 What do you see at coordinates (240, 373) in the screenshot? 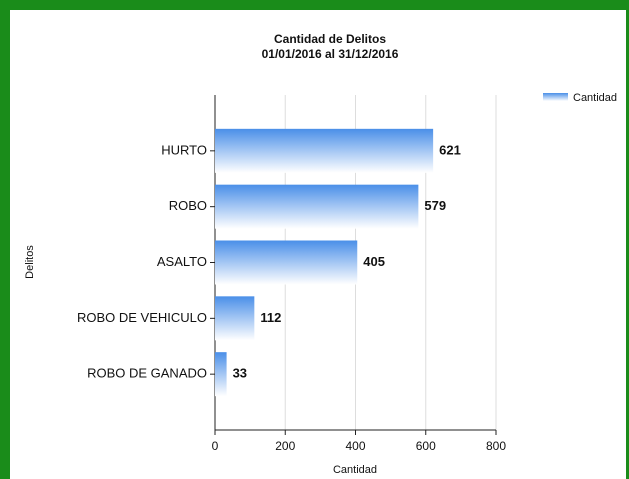
I see `data-label: 33` at bounding box center [240, 373].